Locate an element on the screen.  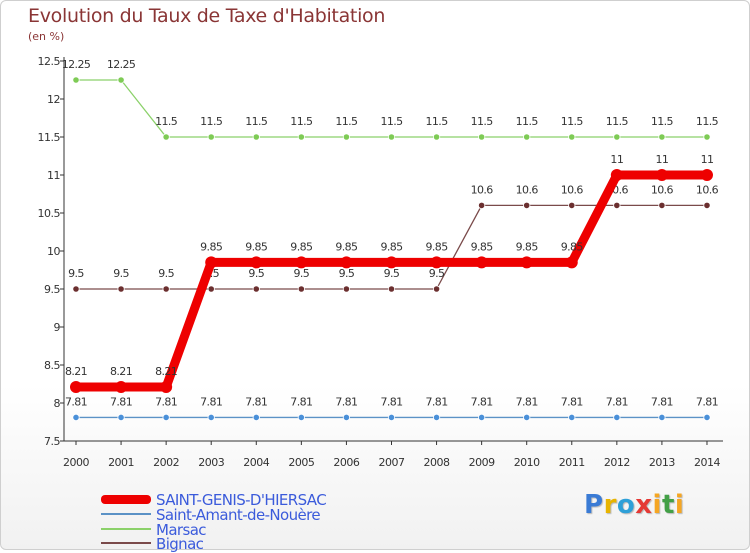
logo-letter: P is located at coordinates (594, 505).